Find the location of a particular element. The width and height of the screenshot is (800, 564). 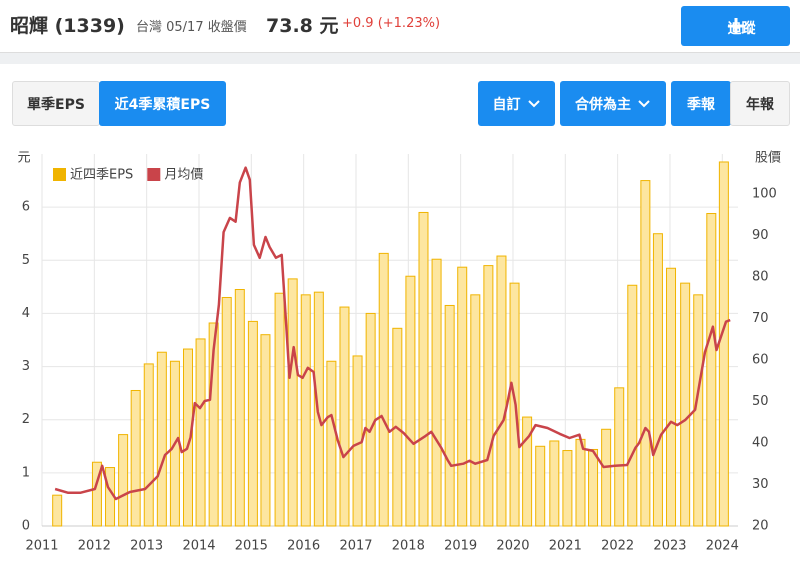

y2-tick-label: 100 is located at coordinates (764, 193).